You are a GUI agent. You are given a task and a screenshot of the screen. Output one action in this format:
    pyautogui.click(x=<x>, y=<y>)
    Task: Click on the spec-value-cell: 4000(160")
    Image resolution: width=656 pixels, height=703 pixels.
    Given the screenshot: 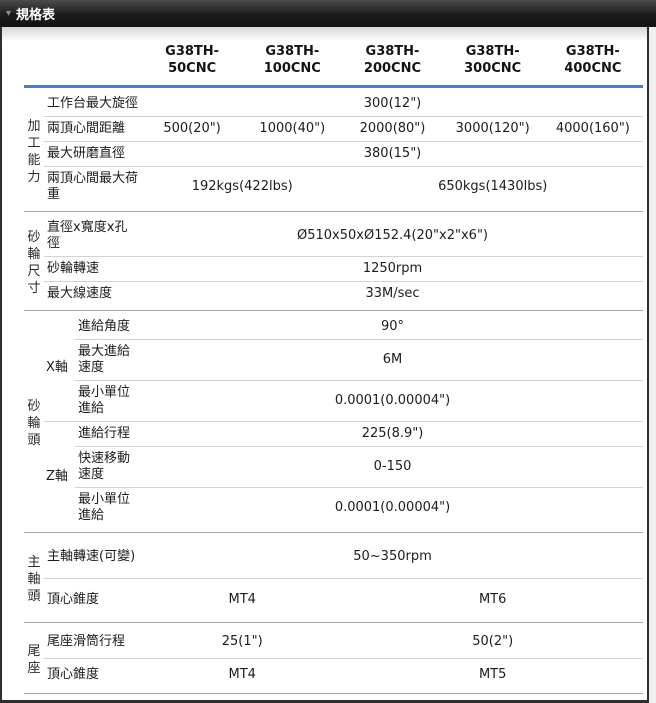 What is the action you would take?
    pyautogui.click(x=592, y=129)
    